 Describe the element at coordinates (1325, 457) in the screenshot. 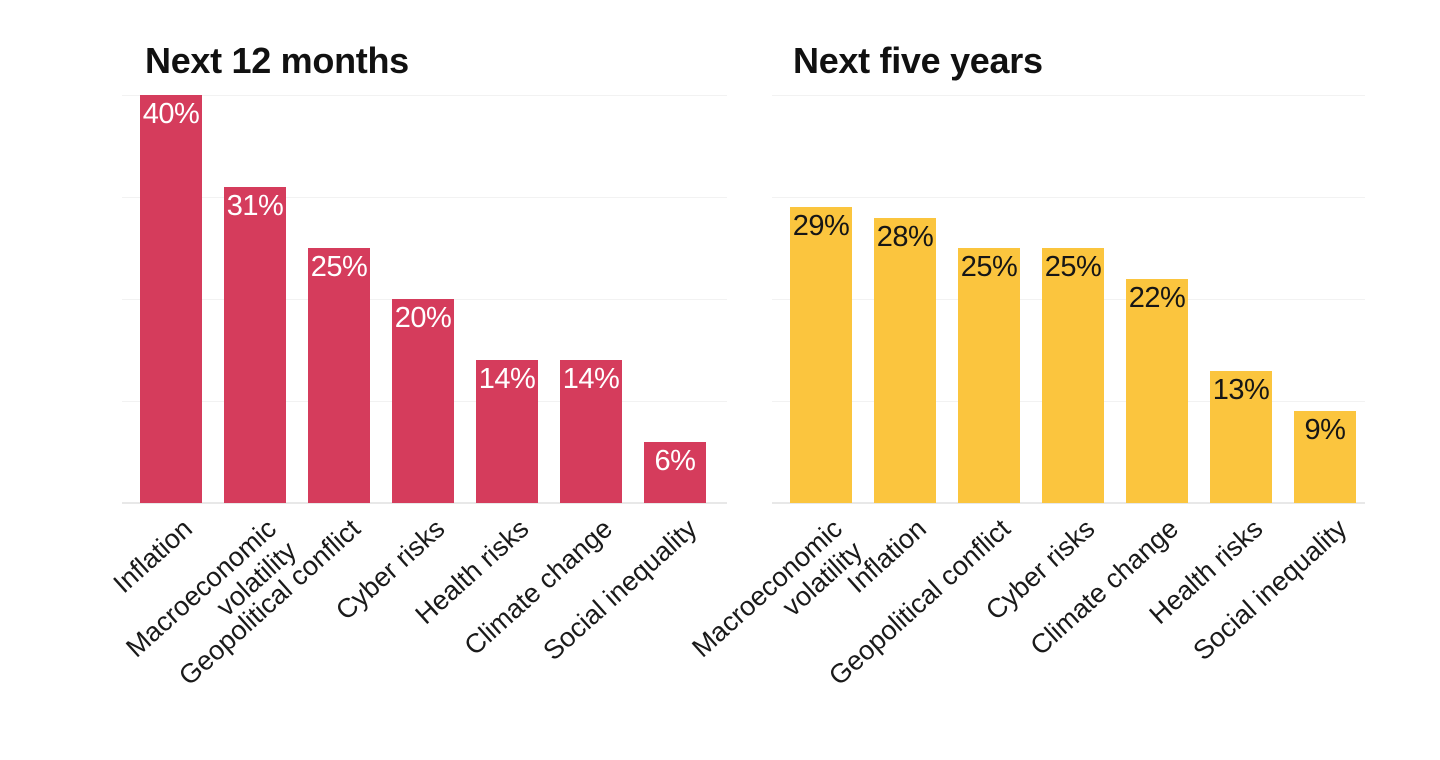

I see `bar-social-inequality: 9%` at that location.